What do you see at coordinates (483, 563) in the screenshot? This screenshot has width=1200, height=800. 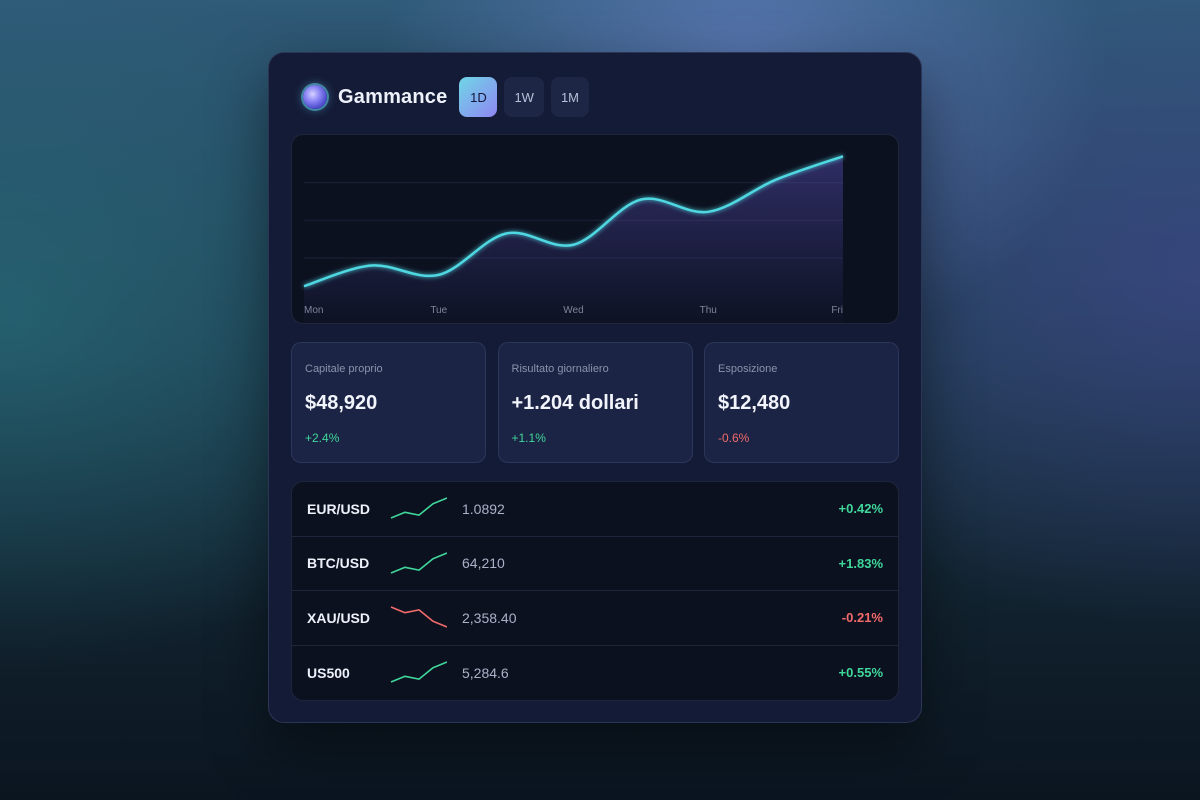 I see `ticker-price: 64,210` at bounding box center [483, 563].